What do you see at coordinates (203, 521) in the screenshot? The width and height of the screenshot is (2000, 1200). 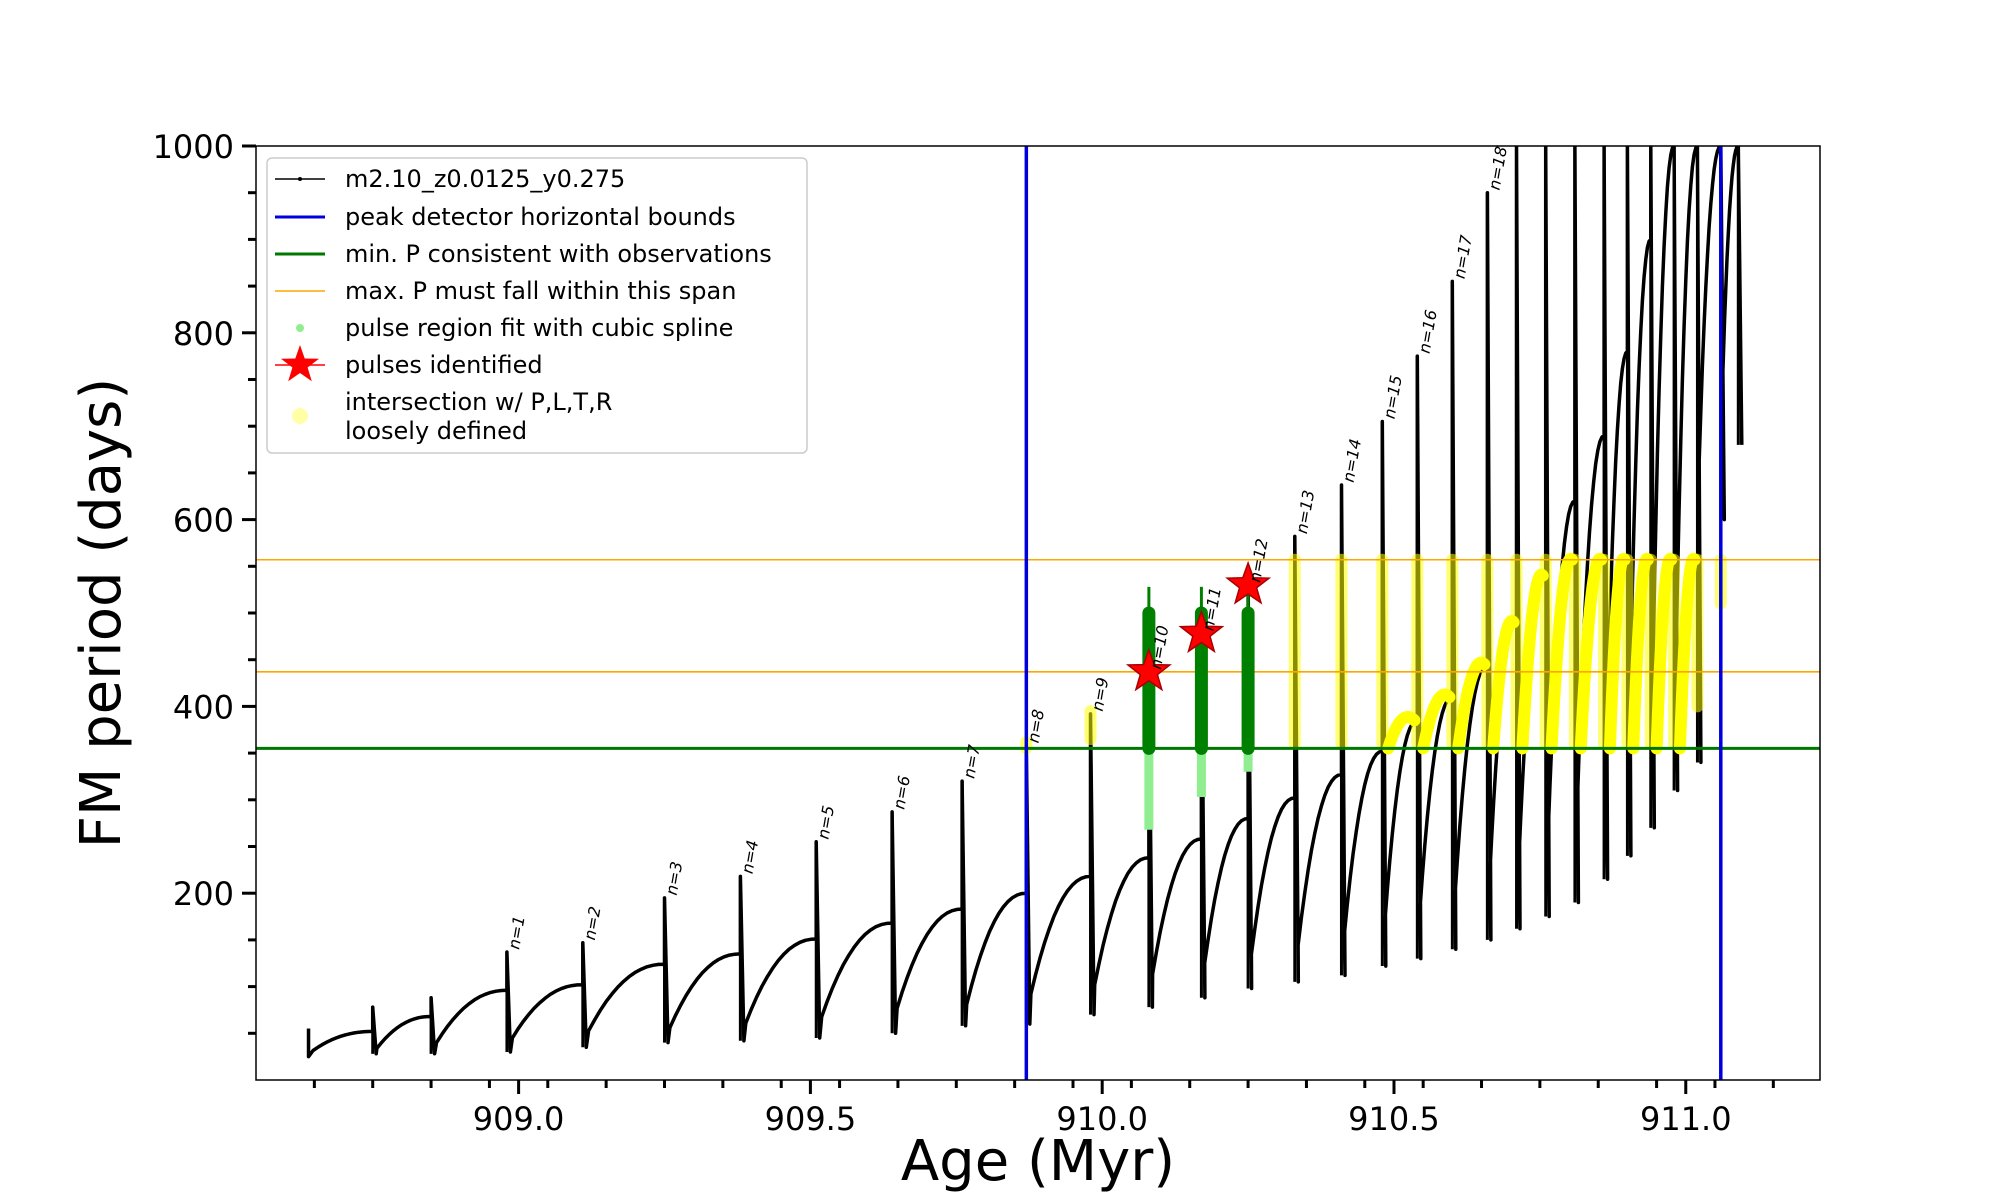 I see `y-tick-label-2: 600` at bounding box center [203, 521].